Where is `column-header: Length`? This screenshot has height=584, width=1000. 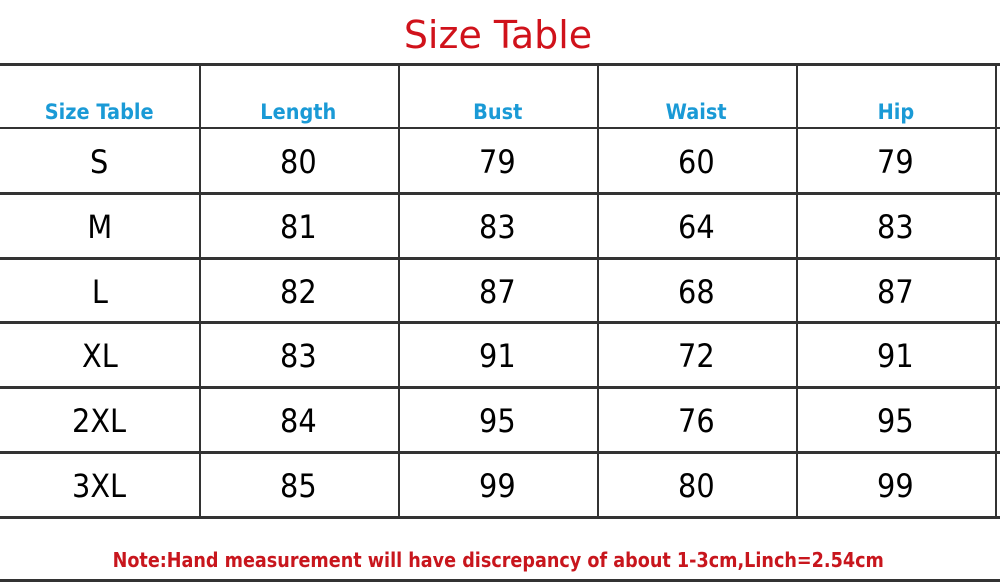
column-header: Length is located at coordinates (298, 112).